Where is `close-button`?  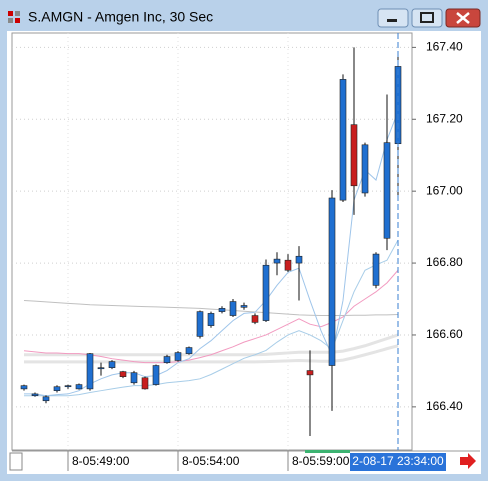 close-button is located at coordinates (463, 18).